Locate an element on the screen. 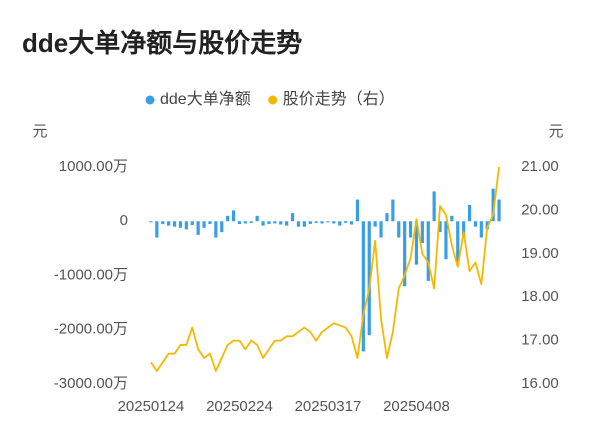 This screenshot has height=446, width=600. y2-tick-label: 20.00 is located at coordinates (540, 209).